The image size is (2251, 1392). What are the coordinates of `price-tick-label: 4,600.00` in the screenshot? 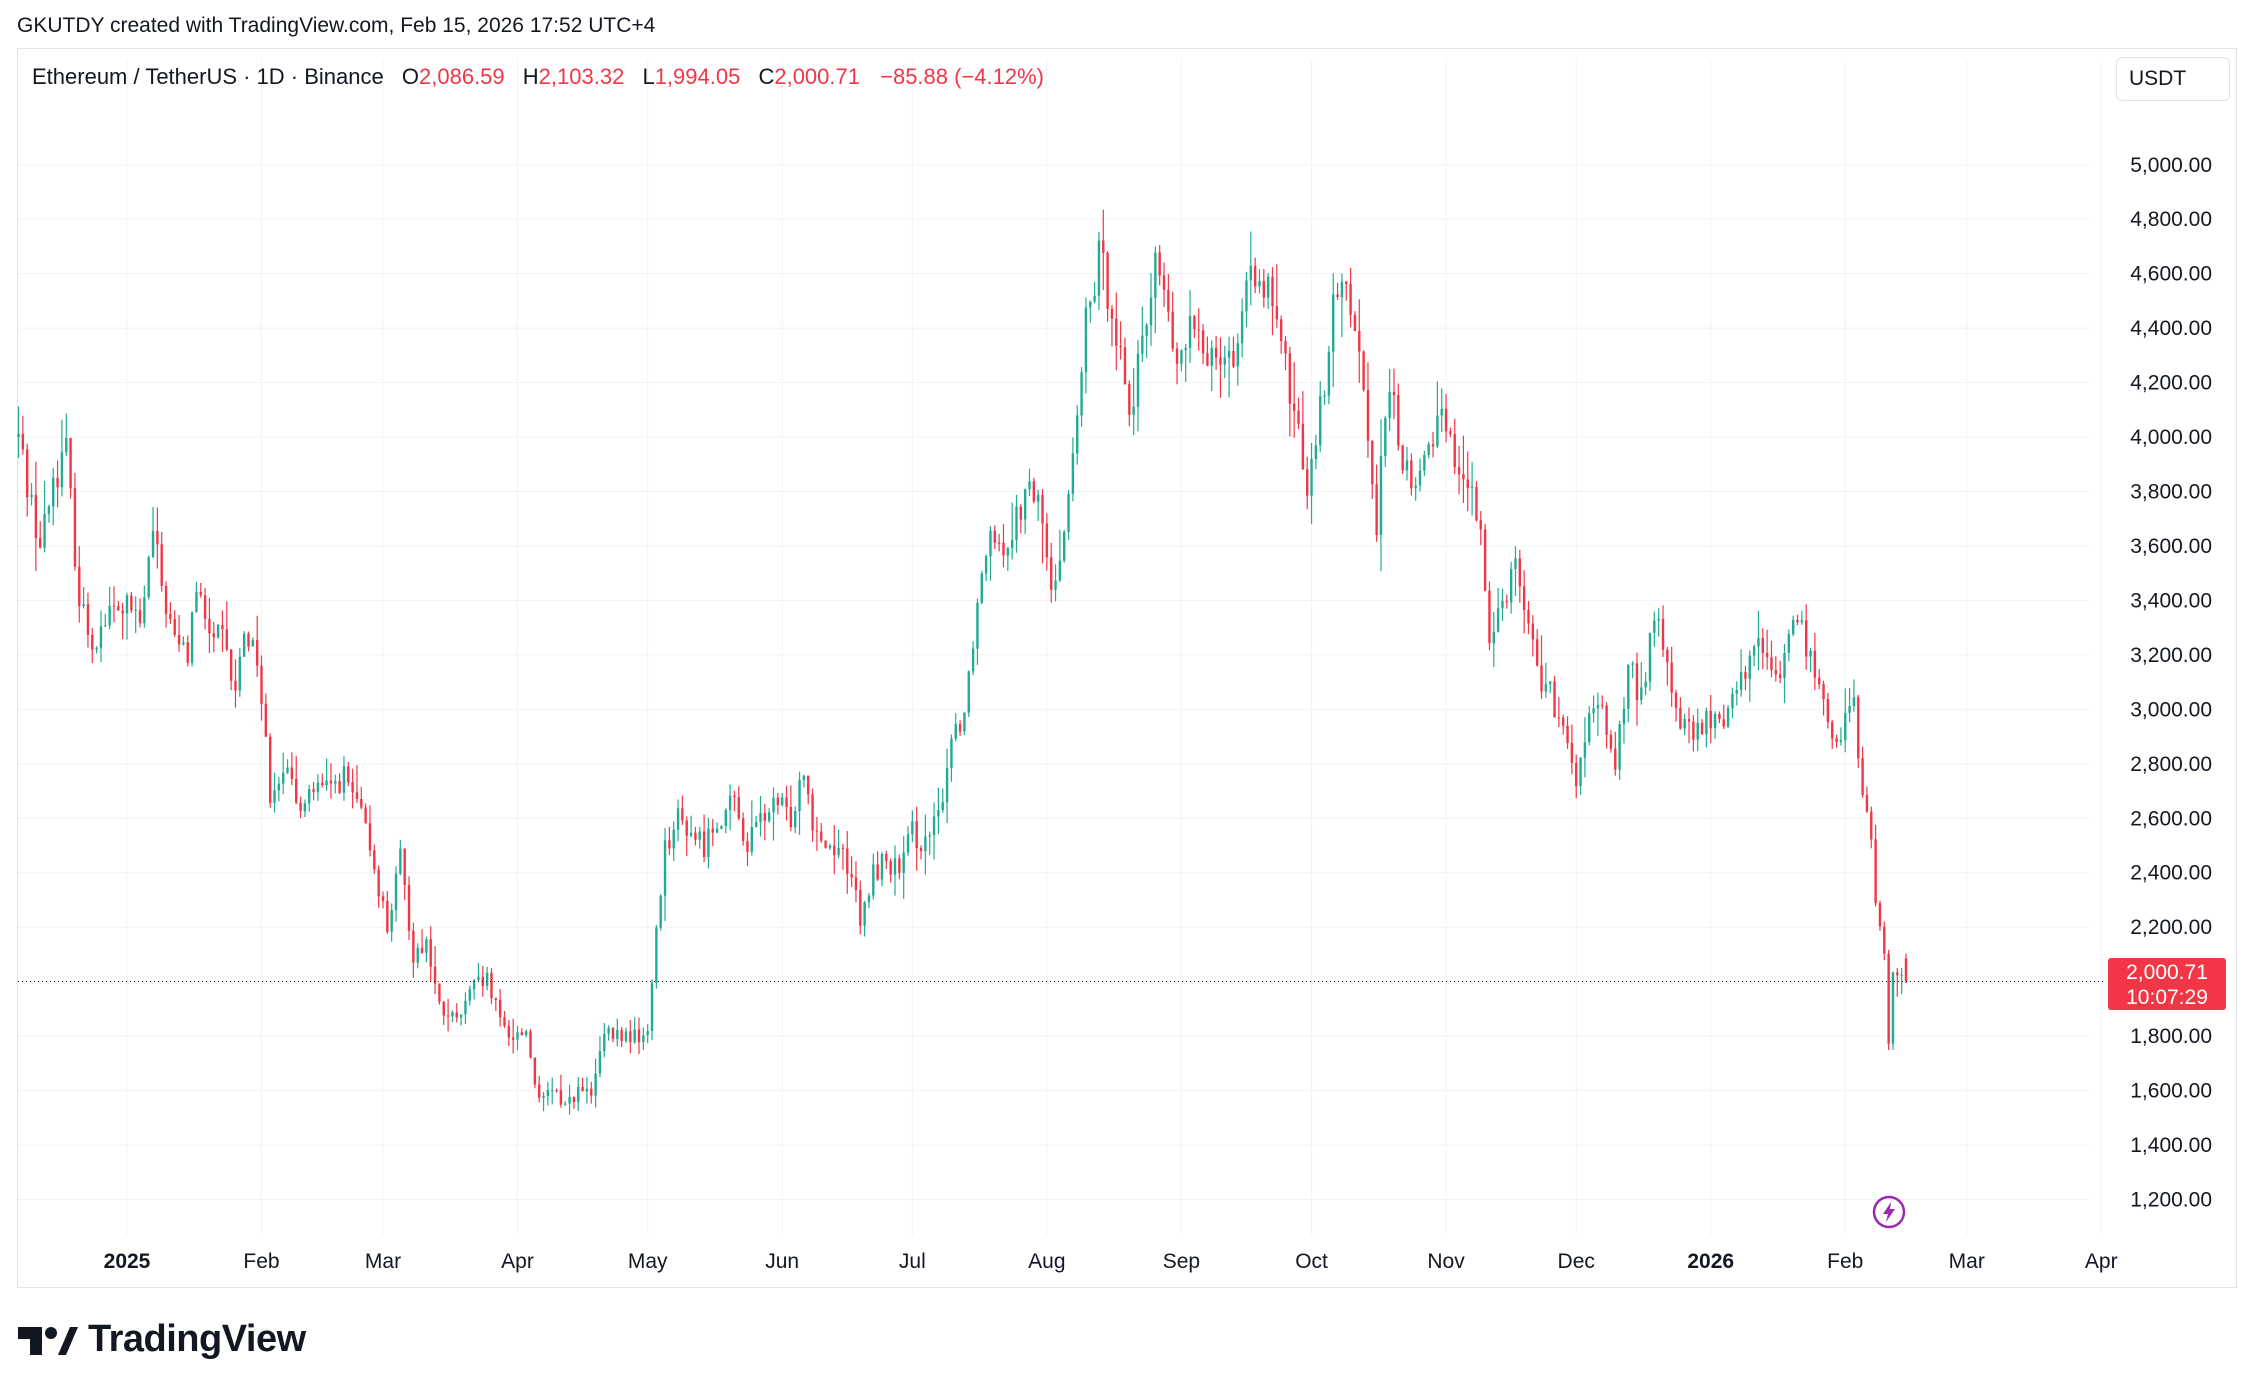 It's located at (2171, 274).